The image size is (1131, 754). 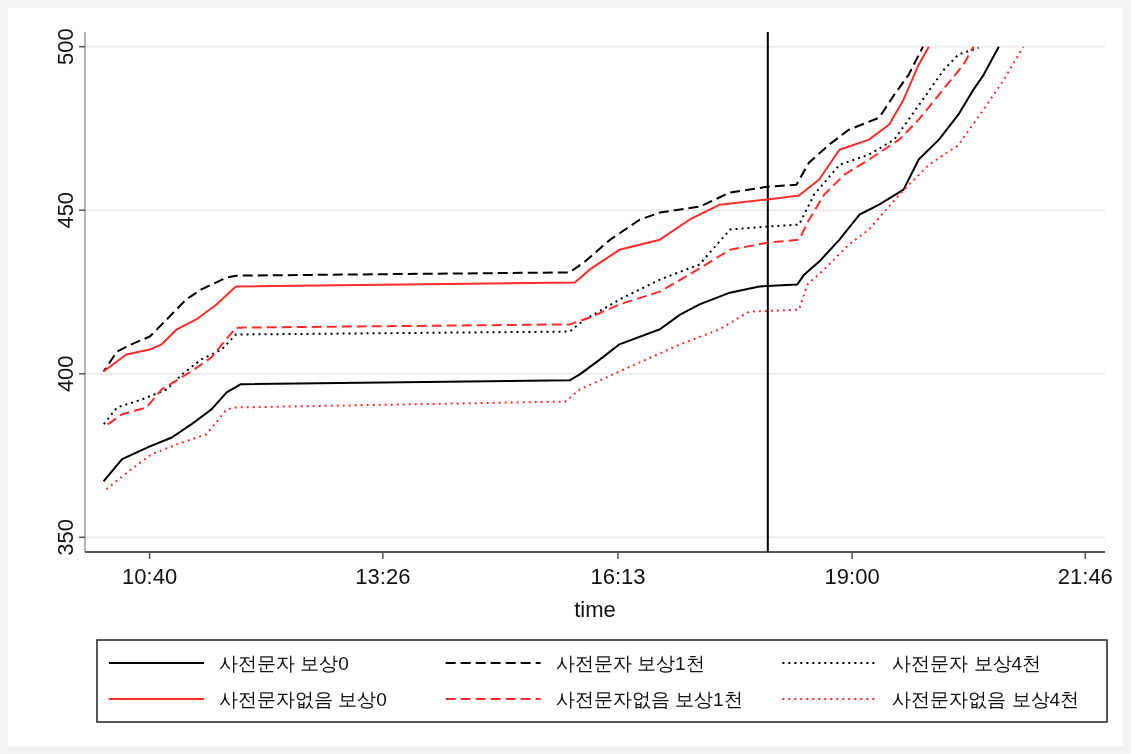 What do you see at coordinates (1085, 576) in the screenshot?
I see `x-tick-label: 21:46` at bounding box center [1085, 576].